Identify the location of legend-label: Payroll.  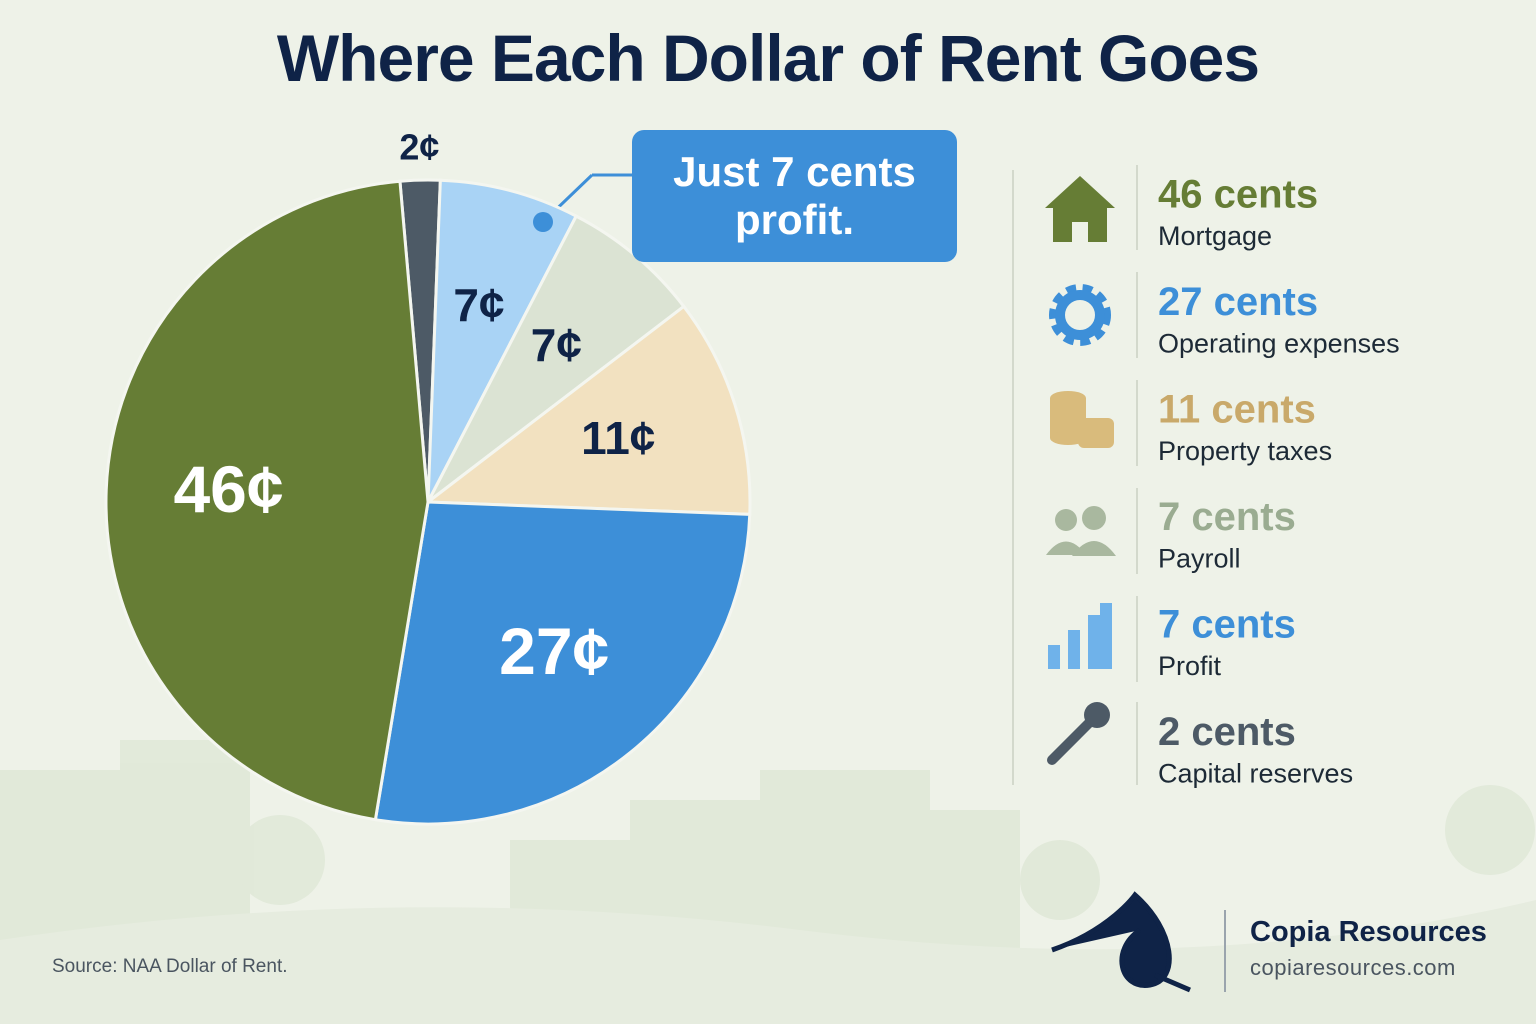
(1199, 559).